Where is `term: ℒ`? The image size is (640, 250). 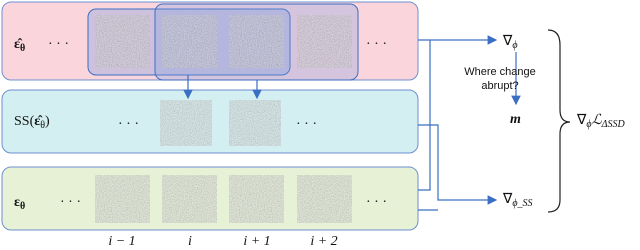 term: ℒ is located at coordinates (597, 120).